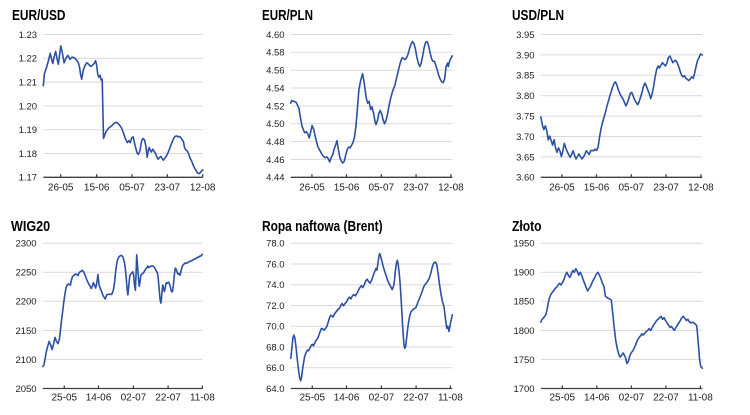 This screenshot has width=750, height=415. Describe the element at coordinates (275, 124) in the screenshot. I see `svg-text: 4.50` at that location.